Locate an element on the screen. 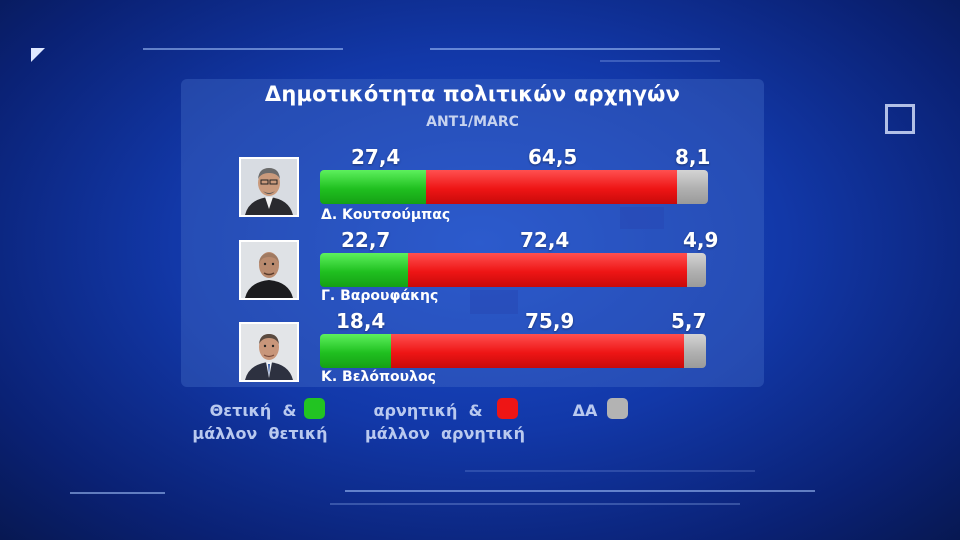 The image size is (960, 540). legend-label-dk: ΔΑ is located at coordinates (585, 410).